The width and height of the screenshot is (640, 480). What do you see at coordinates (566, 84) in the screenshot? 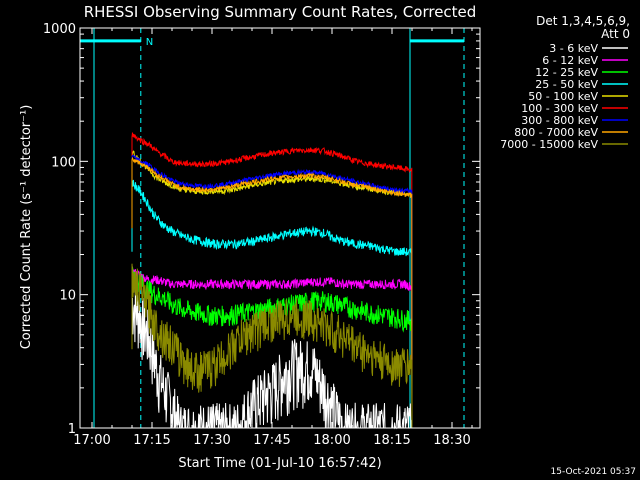
I see `legend-label-3: 25 - 50 keV` at bounding box center [566, 84].